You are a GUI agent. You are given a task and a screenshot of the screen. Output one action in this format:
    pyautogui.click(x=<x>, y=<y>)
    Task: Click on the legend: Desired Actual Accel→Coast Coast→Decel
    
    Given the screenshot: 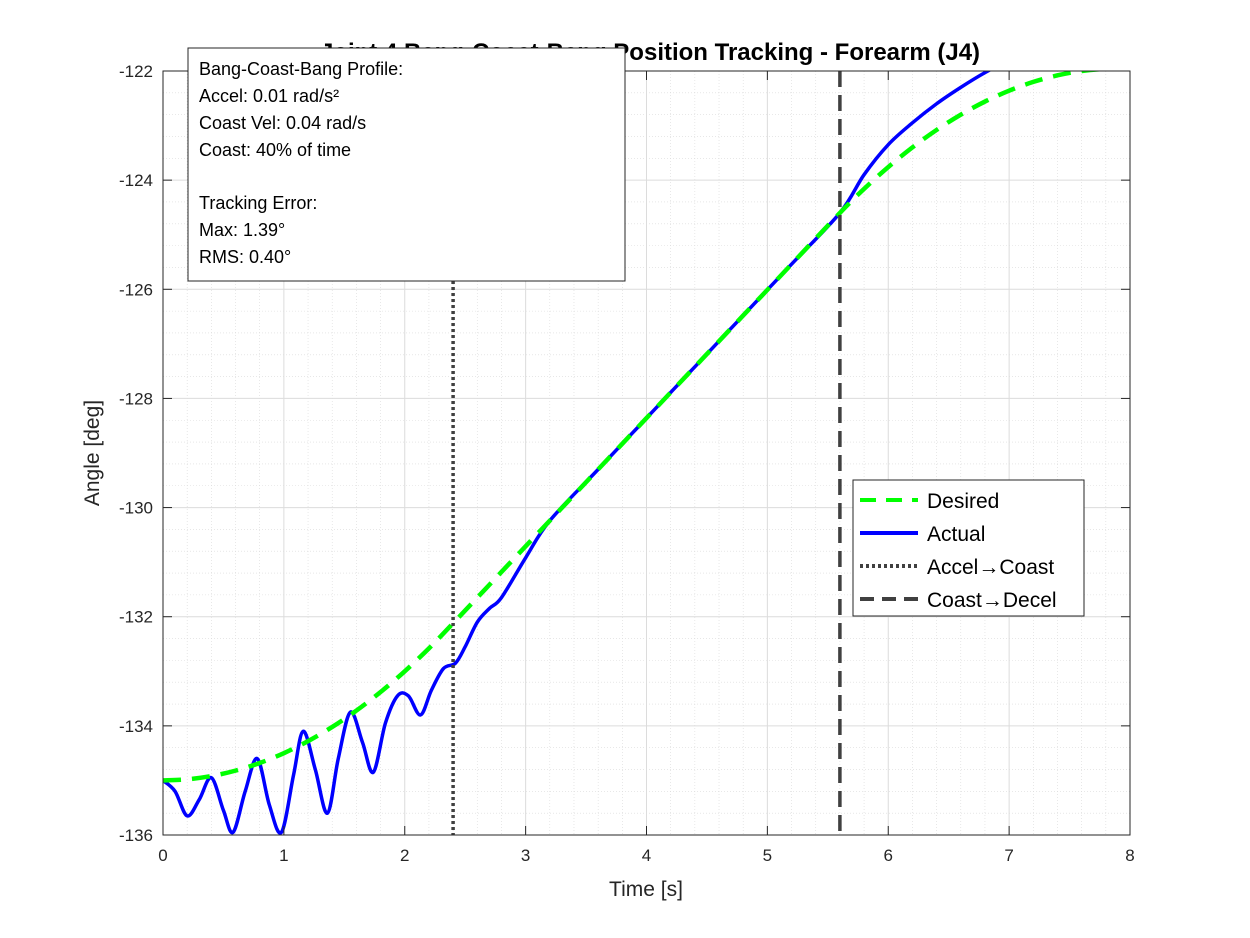 What is the action you would take?
    pyautogui.click(x=968, y=548)
    